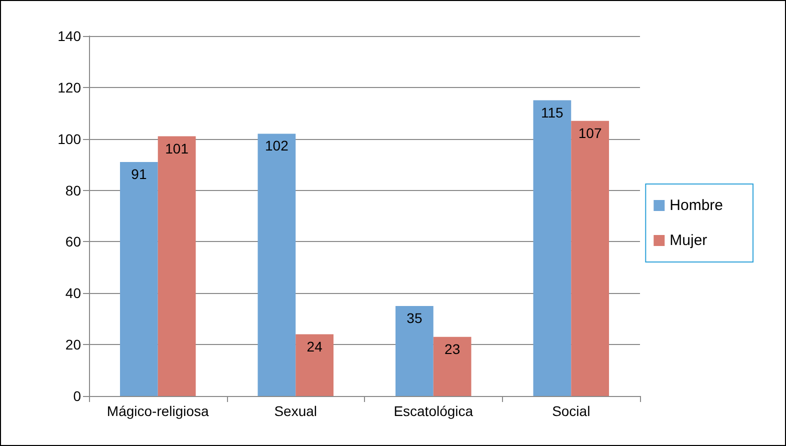 This screenshot has height=446, width=786. I want to click on y-tick-label: 120, so click(70, 87).